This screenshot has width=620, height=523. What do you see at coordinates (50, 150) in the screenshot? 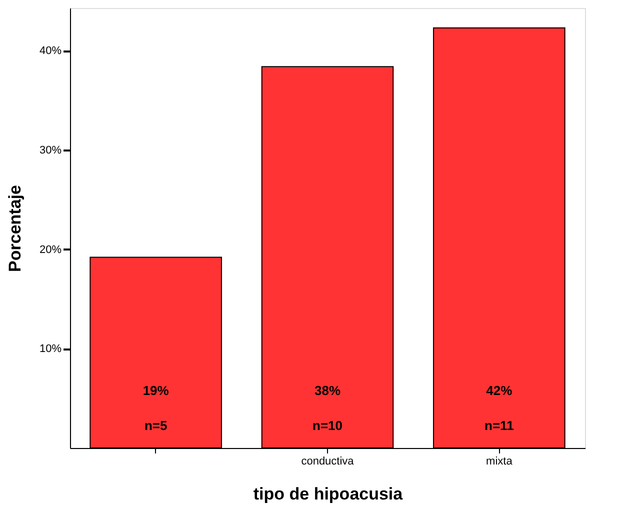
I see `y-tick-label: 30%` at bounding box center [50, 150].